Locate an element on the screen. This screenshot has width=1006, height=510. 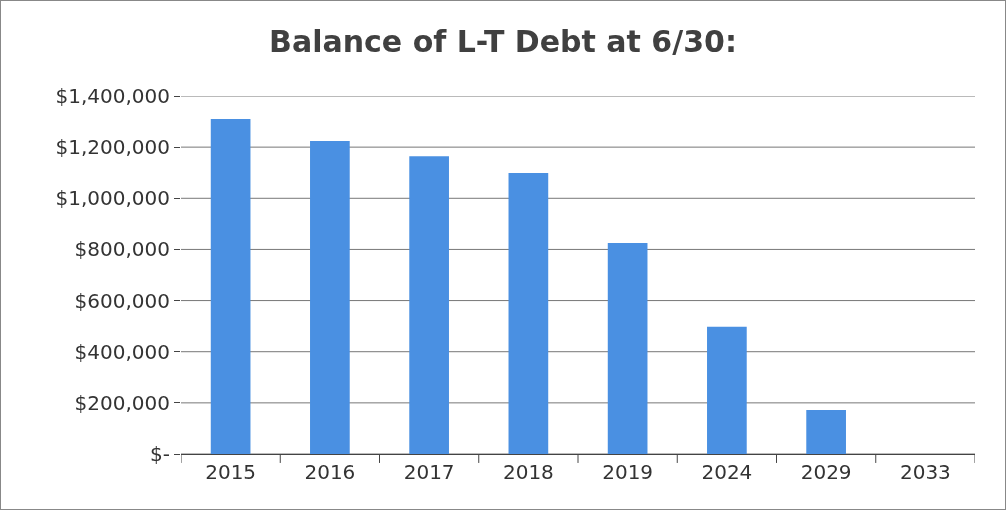
y-tick-label: $600,000 is located at coordinates (122, 300).